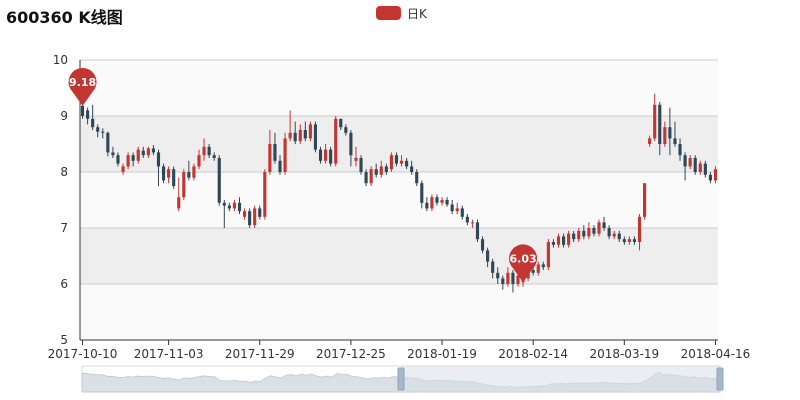 This screenshot has width=800, height=400. What do you see at coordinates (399, 256) in the screenshot?
I see `split-area-band` at bounding box center [399, 256].